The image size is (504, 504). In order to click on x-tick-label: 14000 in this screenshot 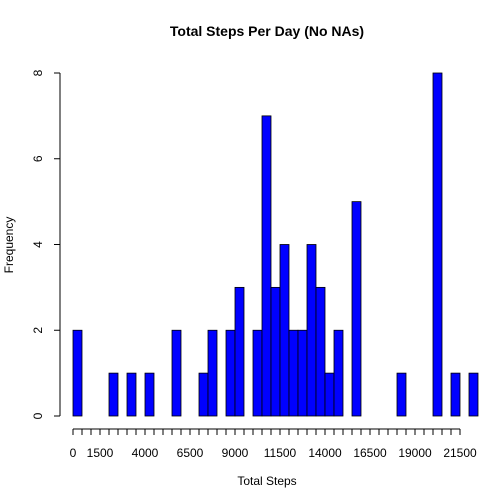, I will do `click(325, 453)`.